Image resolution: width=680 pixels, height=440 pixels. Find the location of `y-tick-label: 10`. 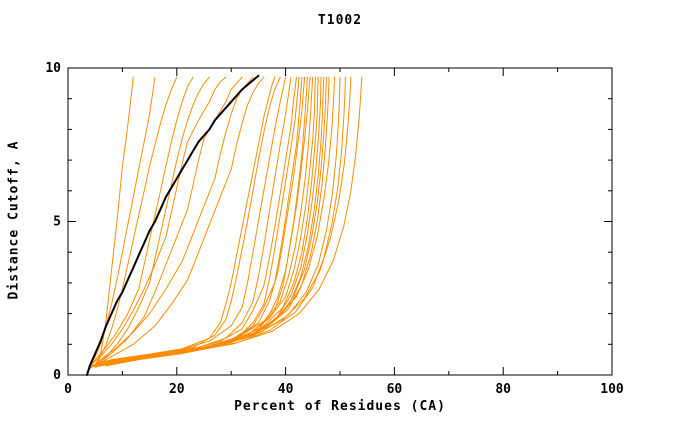

y-tick-label: 10 is located at coordinates (53, 68).